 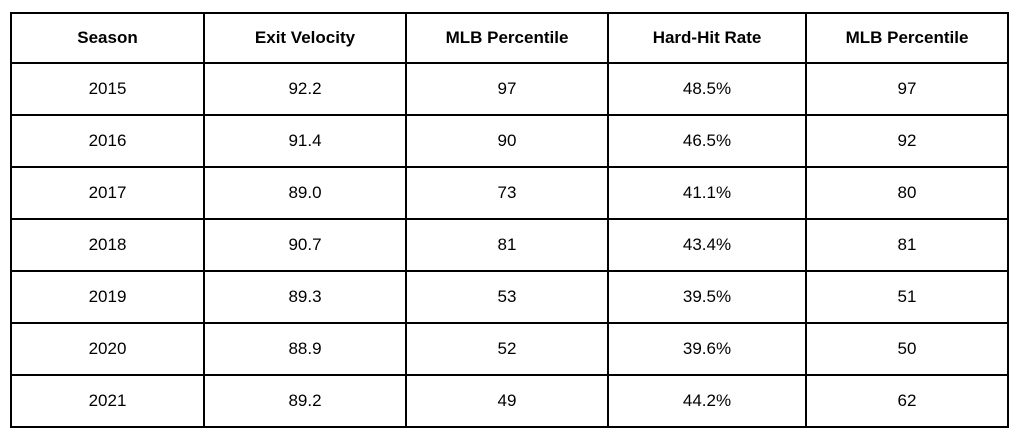 What do you see at coordinates (305, 141) in the screenshot?
I see `cell-exit-velocity: 91.4` at bounding box center [305, 141].